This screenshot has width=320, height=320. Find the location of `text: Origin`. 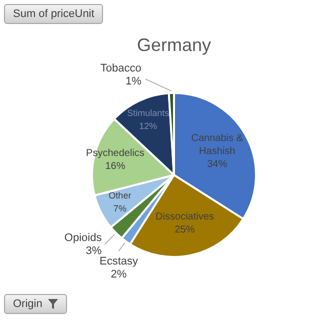

text: Origin is located at coordinates (27, 304).